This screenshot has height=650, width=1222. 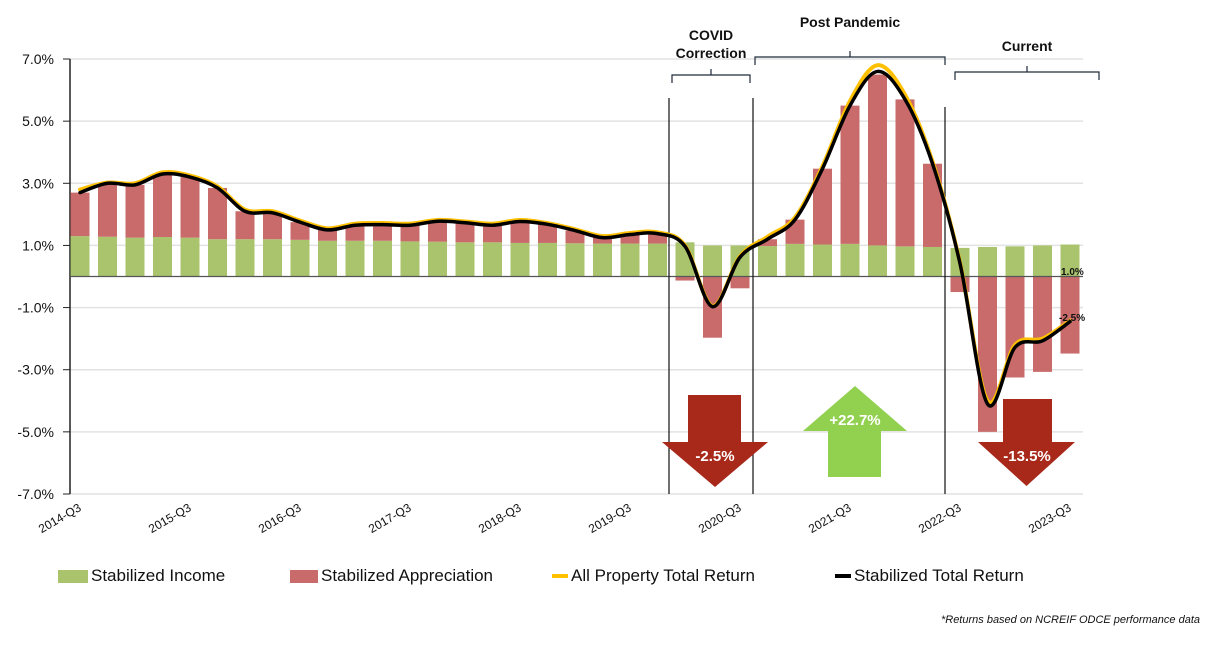 What do you see at coordinates (940, 518) in the screenshot?
I see `x-tick-label: 2022-Q3` at bounding box center [940, 518].